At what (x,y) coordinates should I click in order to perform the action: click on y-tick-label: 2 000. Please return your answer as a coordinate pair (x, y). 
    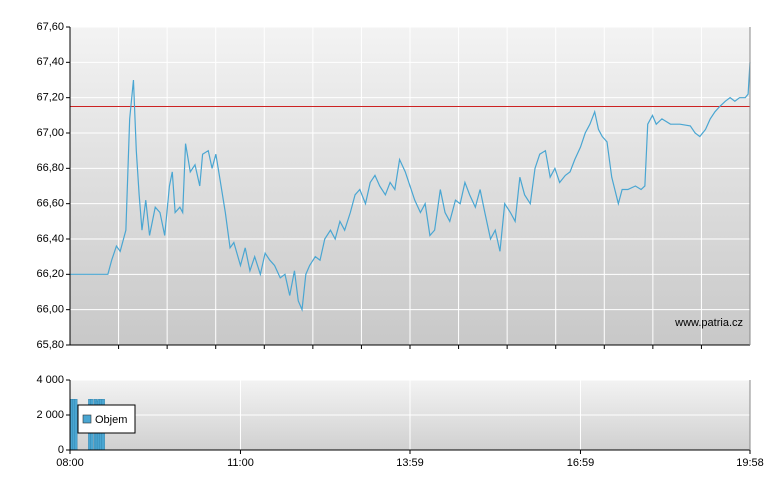
    Looking at the image, I should click on (50, 415).